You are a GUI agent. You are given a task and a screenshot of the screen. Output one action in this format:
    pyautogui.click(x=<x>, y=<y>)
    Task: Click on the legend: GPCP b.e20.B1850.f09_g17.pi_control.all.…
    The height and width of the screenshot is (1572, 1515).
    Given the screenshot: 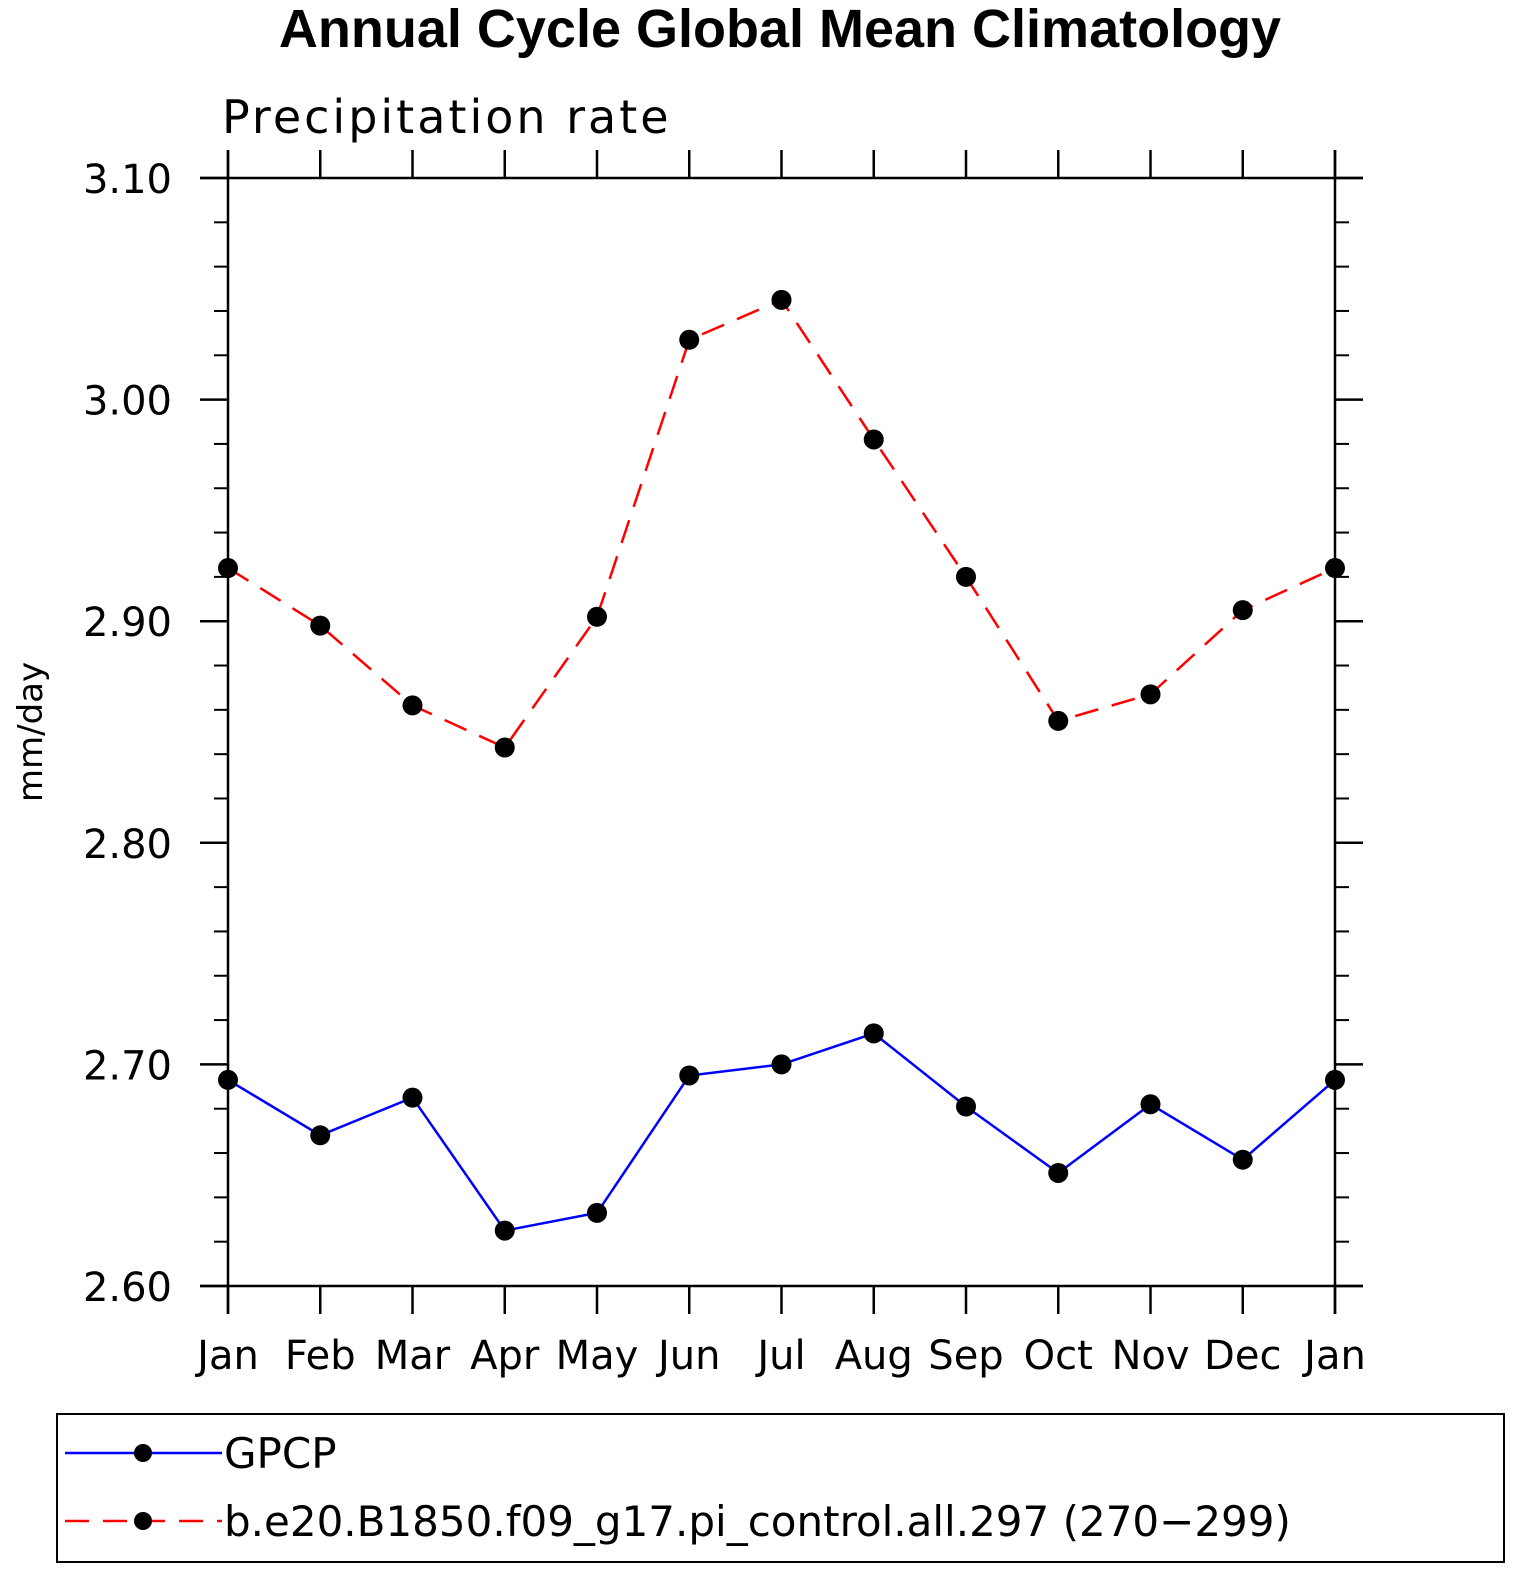 What is the action you would take?
    pyautogui.click(x=780, y=1488)
    